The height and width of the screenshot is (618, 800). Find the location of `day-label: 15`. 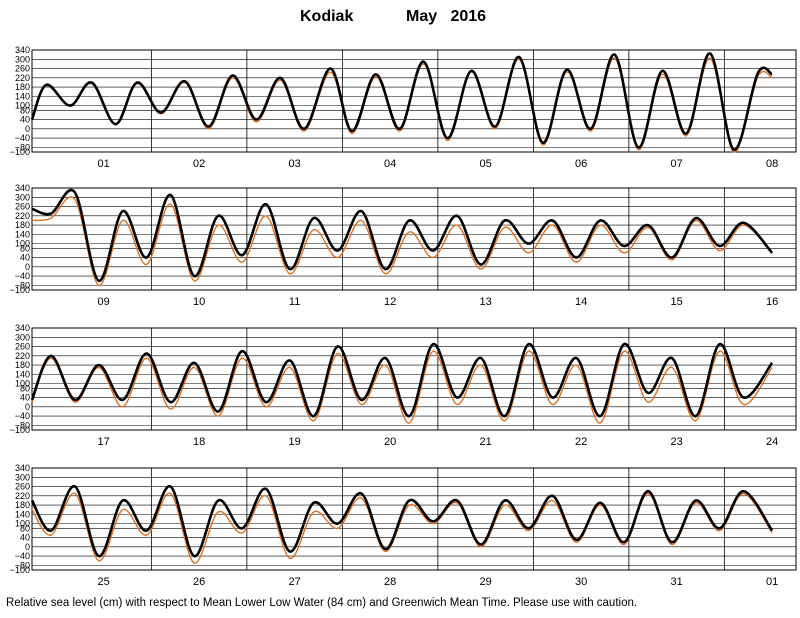

day-label: 15 is located at coordinates (677, 302).